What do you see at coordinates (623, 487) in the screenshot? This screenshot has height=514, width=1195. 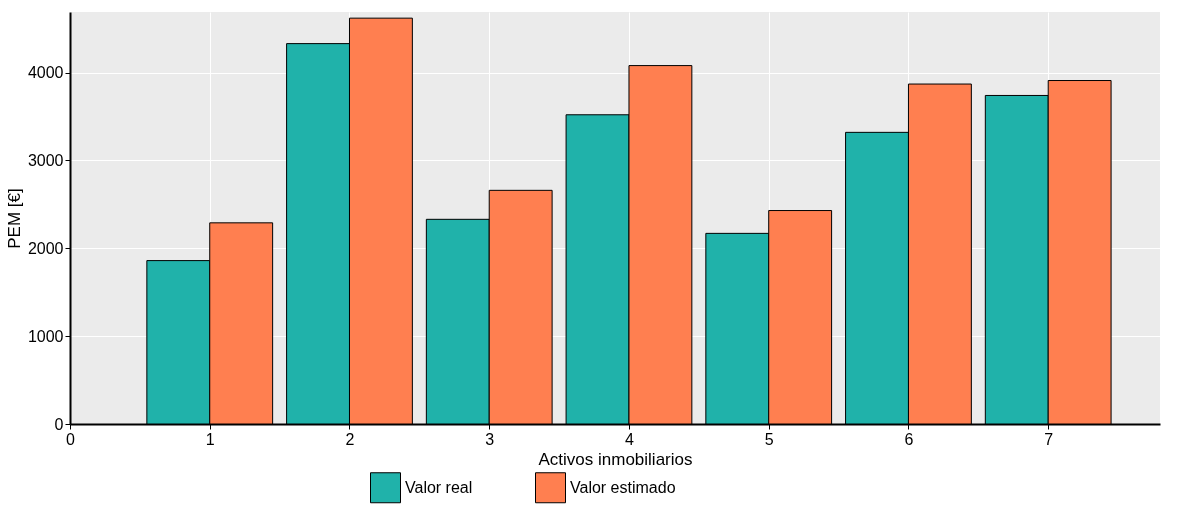 I see `legend-label: Valor estimado` at bounding box center [623, 487].